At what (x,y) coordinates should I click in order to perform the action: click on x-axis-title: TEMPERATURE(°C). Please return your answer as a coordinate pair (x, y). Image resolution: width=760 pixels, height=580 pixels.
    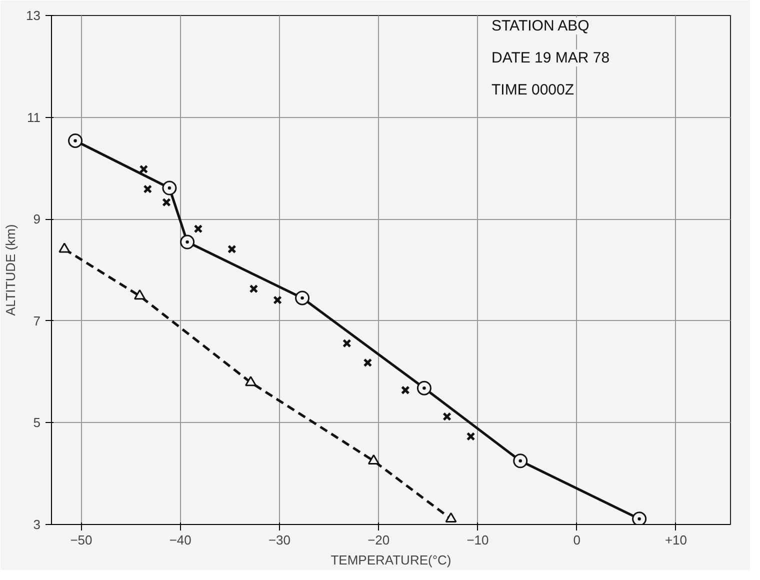
    Looking at the image, I should click on (391, 560).